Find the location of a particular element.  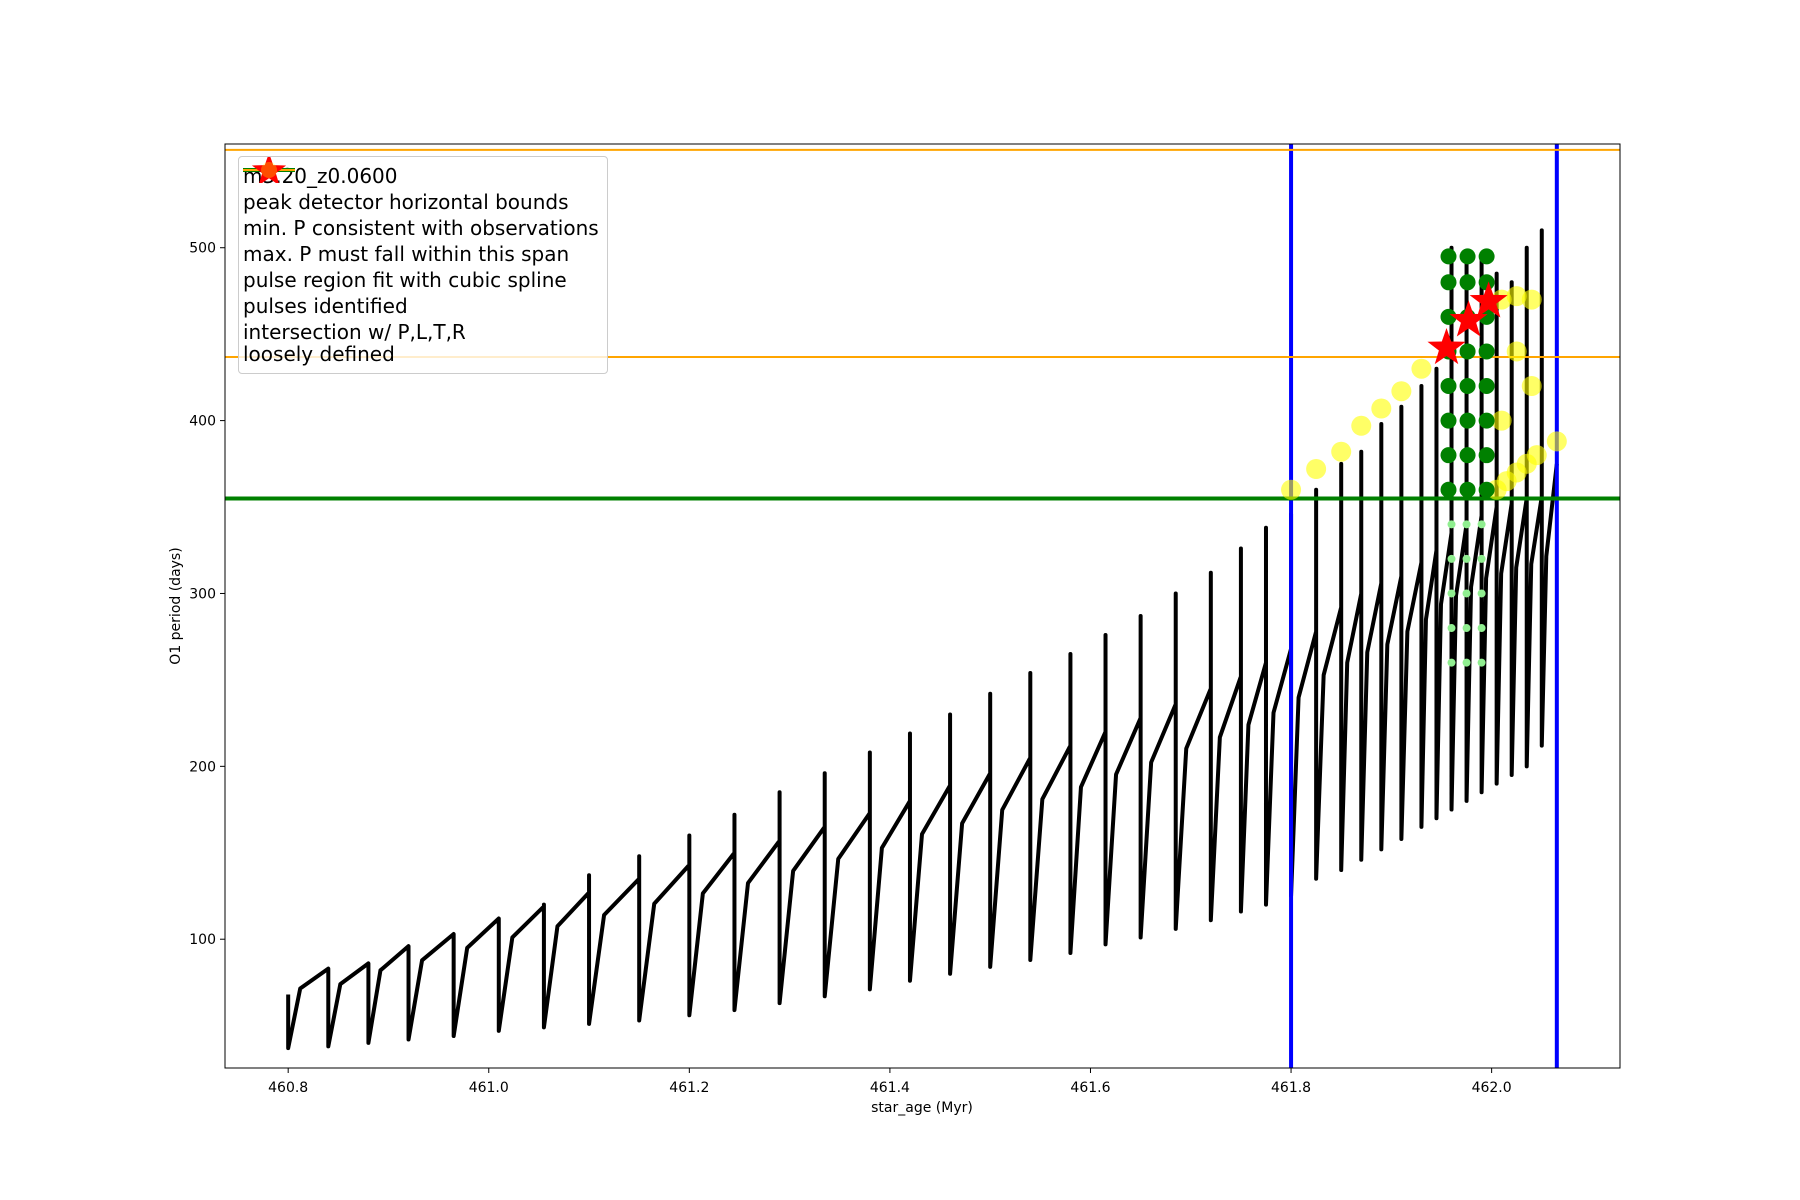

x-tick-label: 461.0 is located at coordinates (489, 1088).